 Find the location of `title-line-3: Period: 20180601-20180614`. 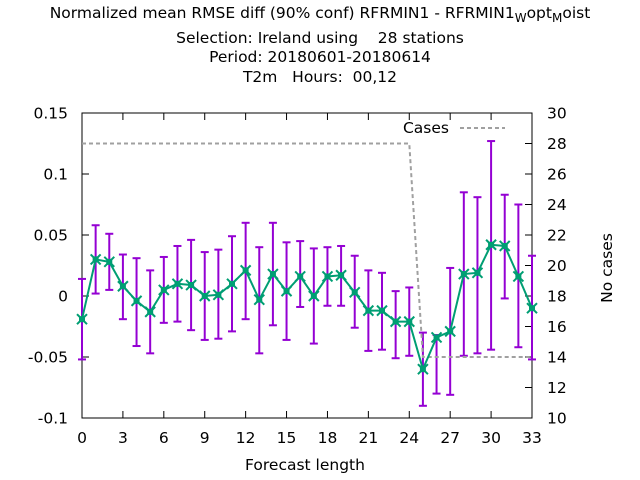

title-line-3: Period: 20180601-20180614 is located at coordinates (320, 57).